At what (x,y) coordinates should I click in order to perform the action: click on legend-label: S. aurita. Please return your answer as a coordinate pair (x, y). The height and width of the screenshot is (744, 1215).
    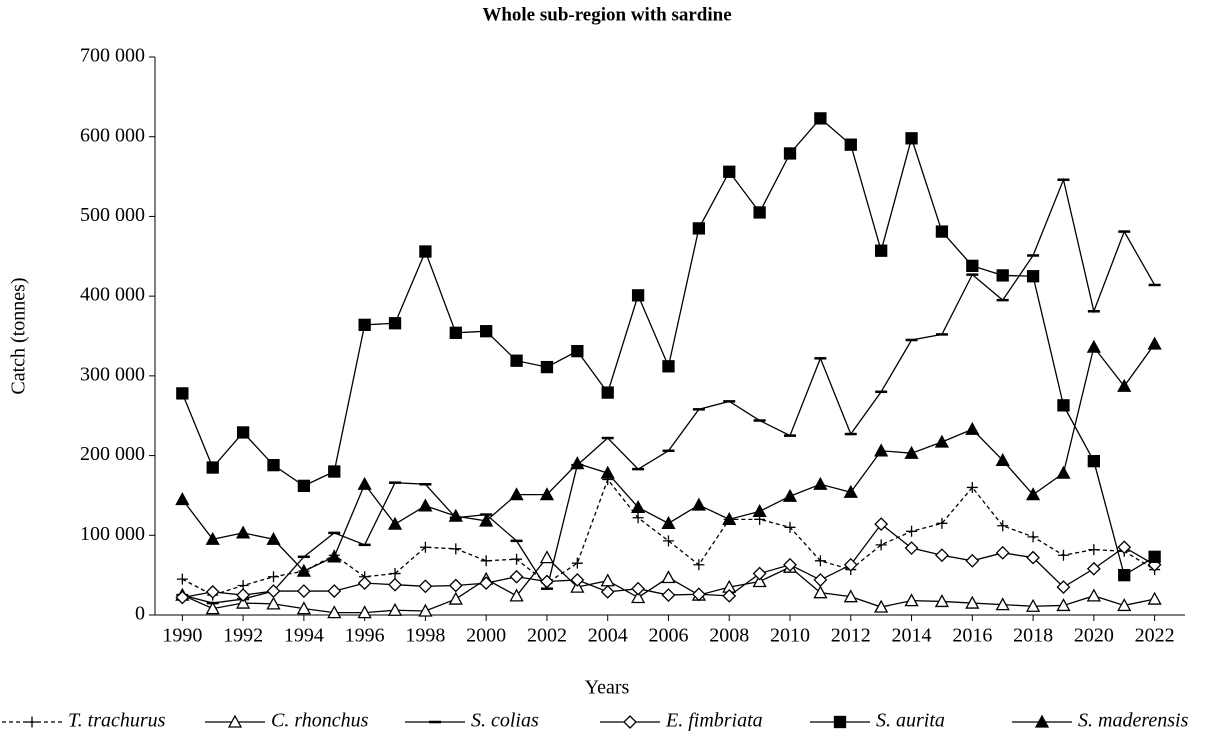
    Looking at the image, I should click on (910, 721).